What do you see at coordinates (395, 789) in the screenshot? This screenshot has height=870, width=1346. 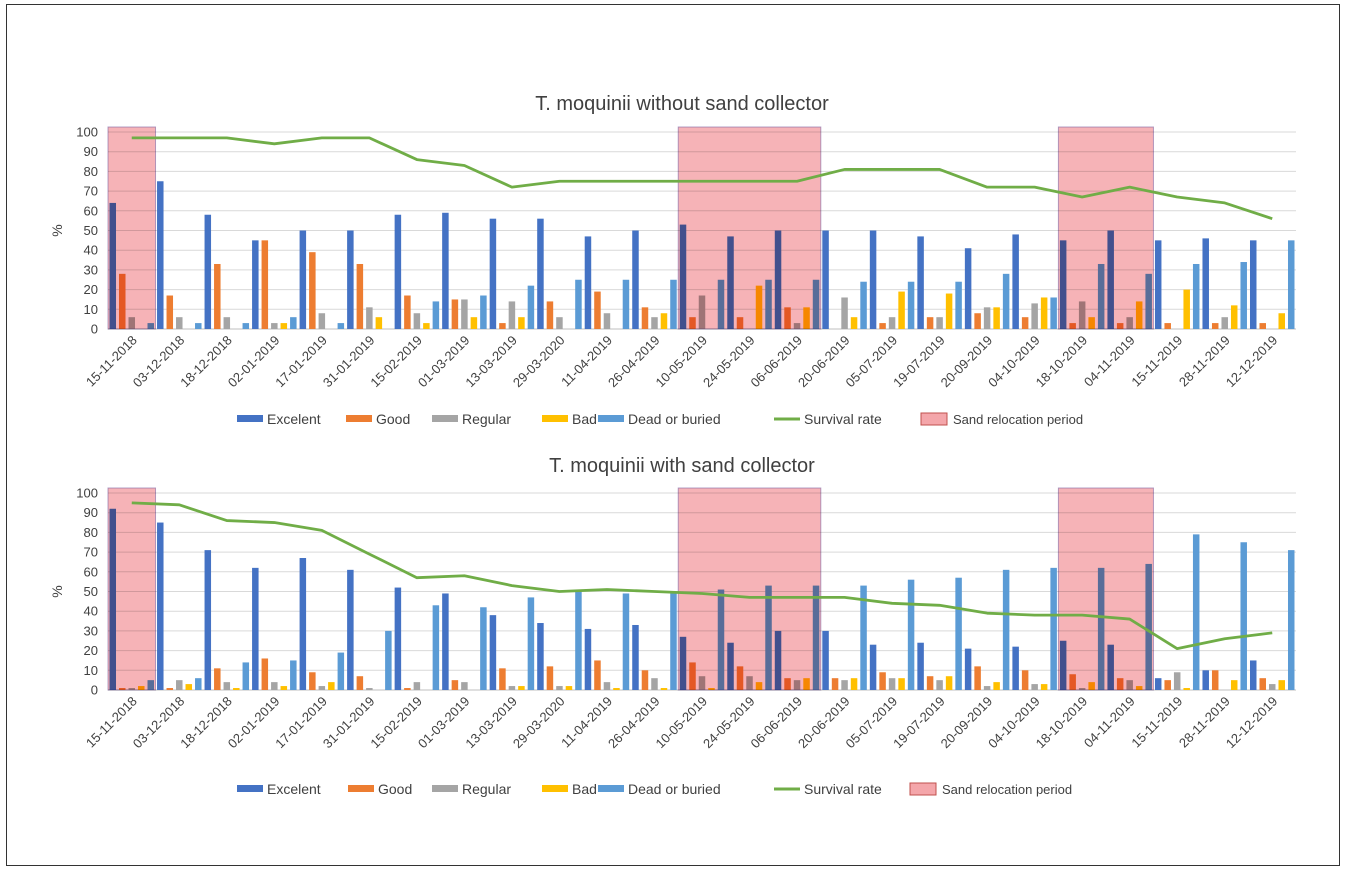 I see `legend-label: Good` at bounding box center [395, 789].